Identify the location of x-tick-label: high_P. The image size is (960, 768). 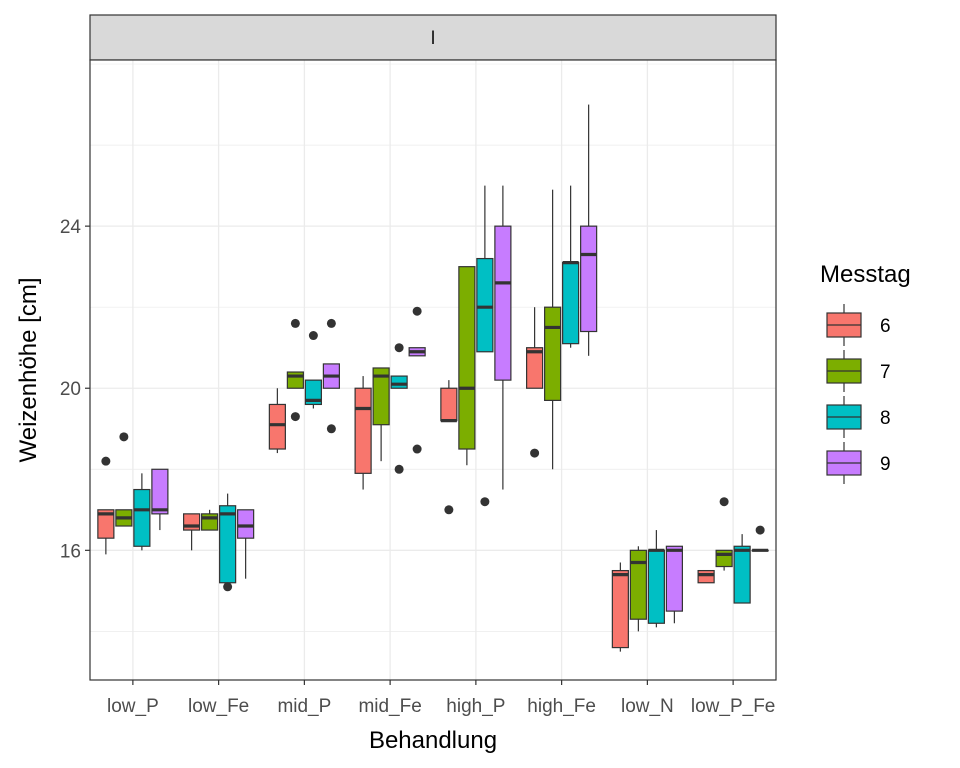
(475, 706).